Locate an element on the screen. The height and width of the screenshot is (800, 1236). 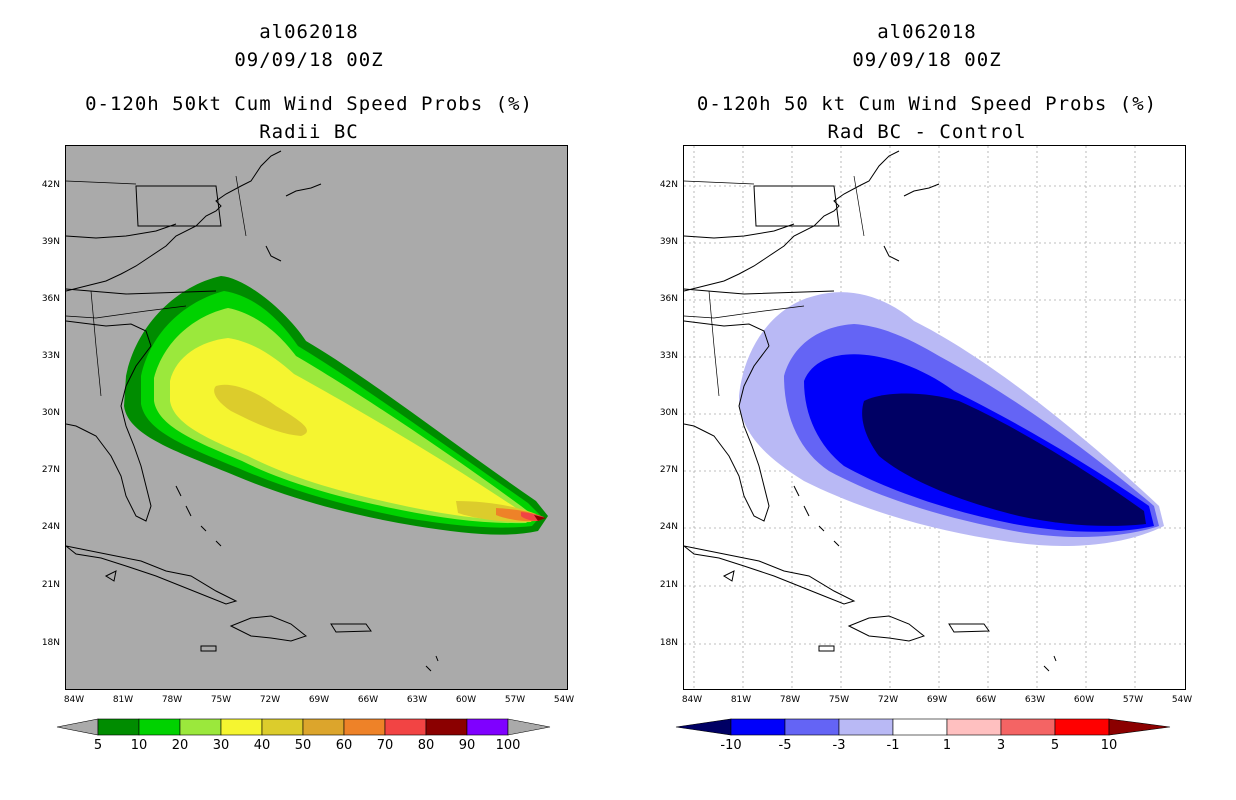
left-title-date: 09/09/18 00Z is located at coordinates (309, 60).